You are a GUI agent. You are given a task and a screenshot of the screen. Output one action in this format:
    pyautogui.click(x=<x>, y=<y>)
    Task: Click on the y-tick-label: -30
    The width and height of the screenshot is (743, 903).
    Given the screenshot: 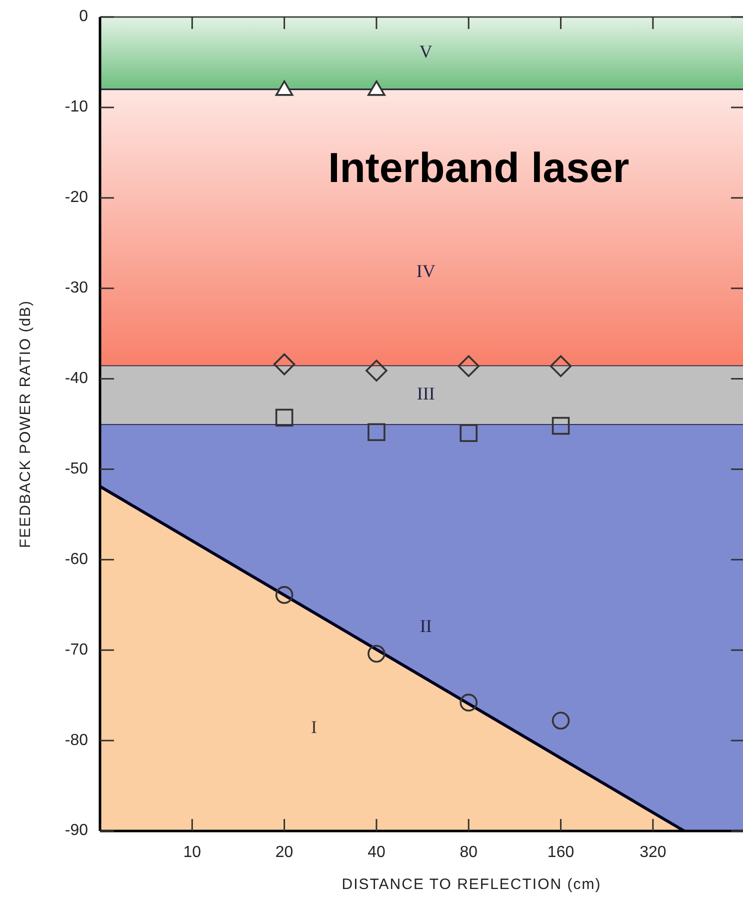 What is the action you would take?
    pyautogui.click(x=76, y=288)
    